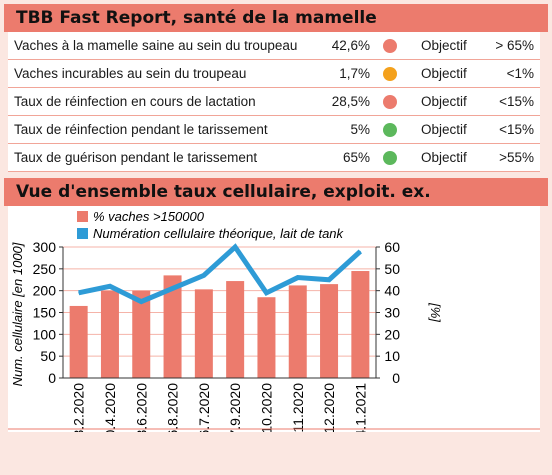  Describe the element at coordinates (141, 407) in the screenshot. I see `x-tick-label: 3.6.2020` at that location.